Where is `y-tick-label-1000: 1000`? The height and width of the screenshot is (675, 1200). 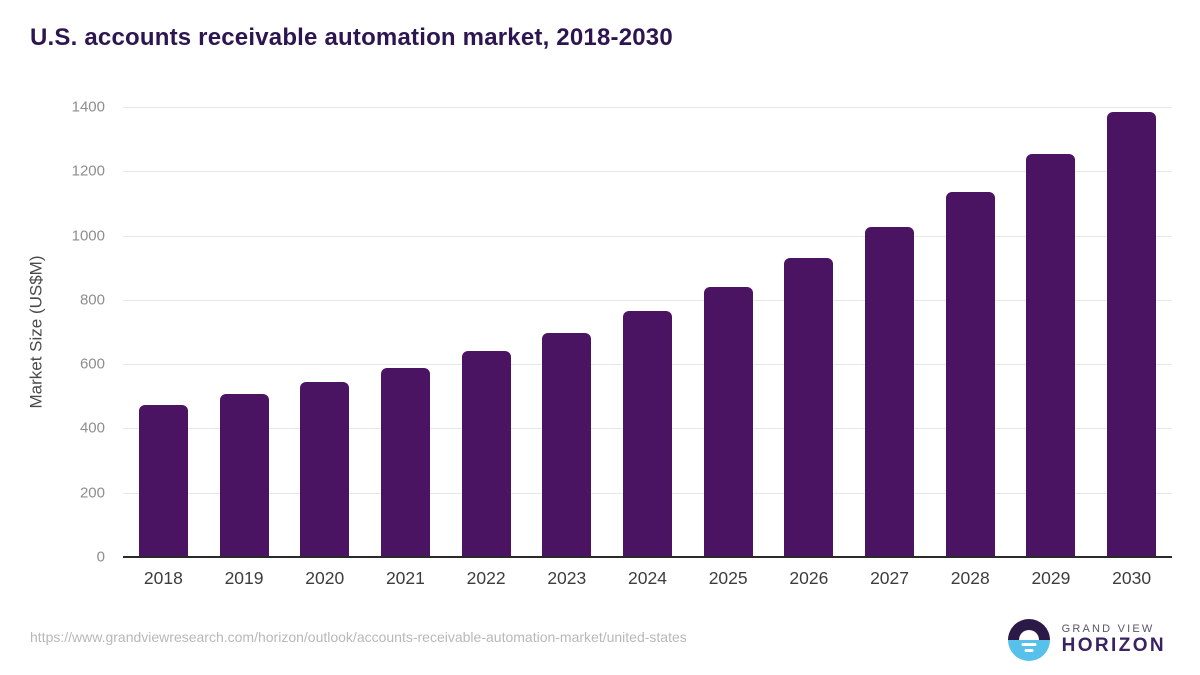
y-tick-label-1000: 1000 is located at coordinates (88, 236).